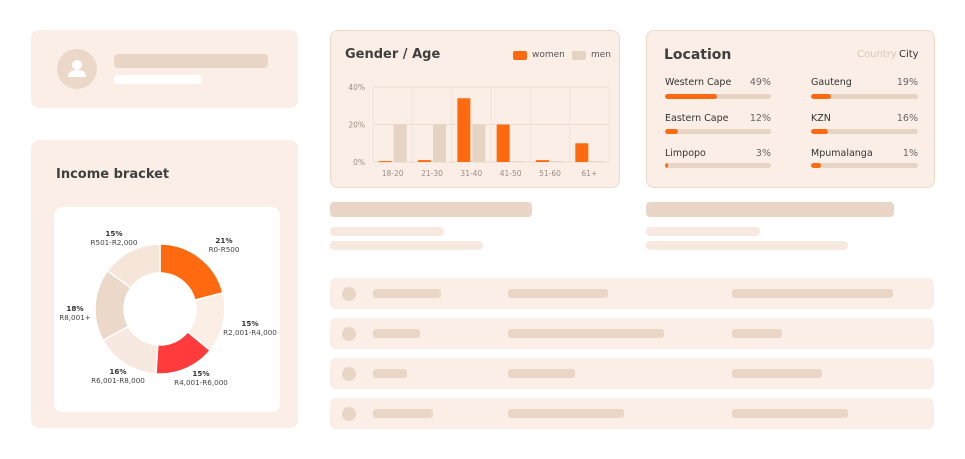 Image resolution: width=965 pixels, height=459 pixels. I want to click on location-percent: 49%, so click(760, 82).